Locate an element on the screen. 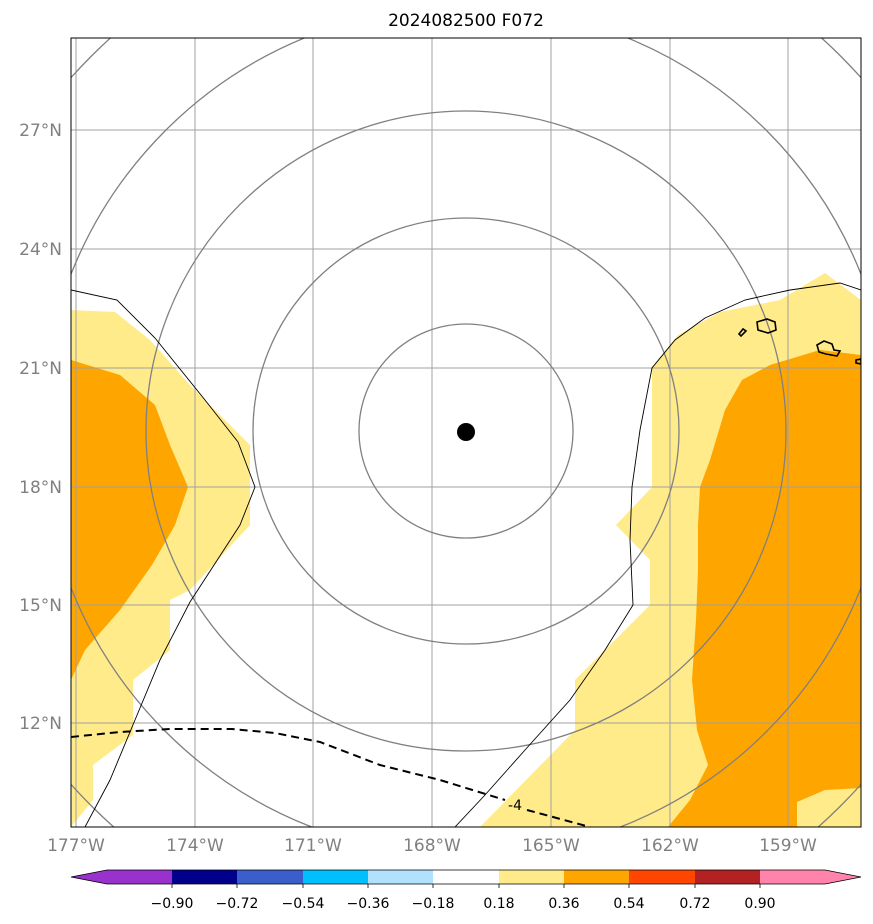  map-title: 2024082500 F072 is located at coordinates (466, 21).